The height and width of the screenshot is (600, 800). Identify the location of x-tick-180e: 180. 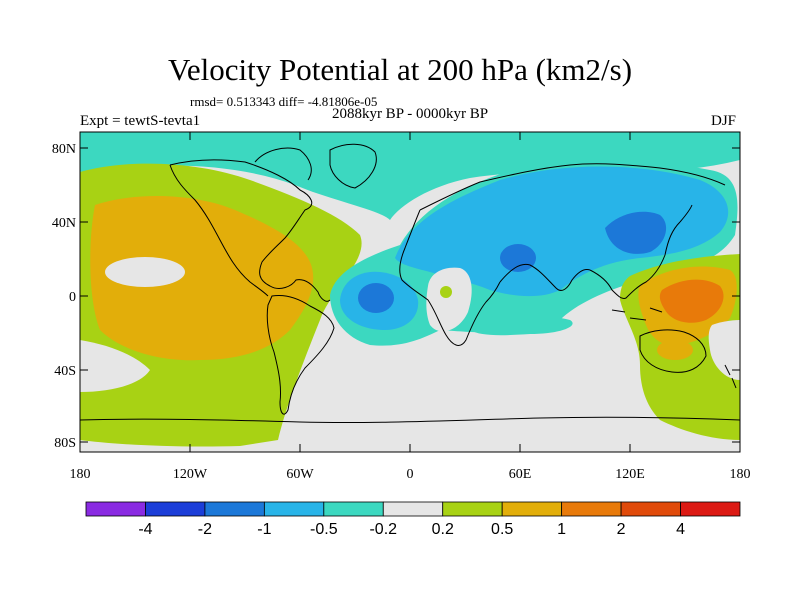
(740, 474).